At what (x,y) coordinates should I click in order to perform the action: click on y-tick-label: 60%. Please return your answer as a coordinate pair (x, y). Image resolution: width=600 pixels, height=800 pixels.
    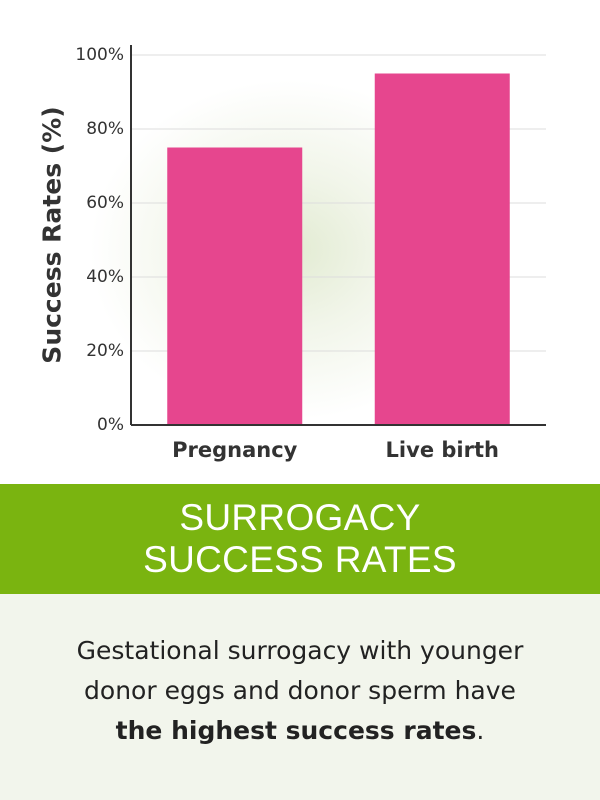
    Looking at the image, I should click on (105, 203).